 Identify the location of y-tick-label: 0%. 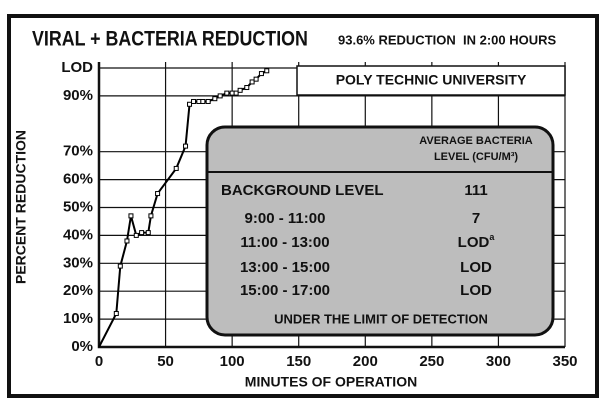
(82, 346).